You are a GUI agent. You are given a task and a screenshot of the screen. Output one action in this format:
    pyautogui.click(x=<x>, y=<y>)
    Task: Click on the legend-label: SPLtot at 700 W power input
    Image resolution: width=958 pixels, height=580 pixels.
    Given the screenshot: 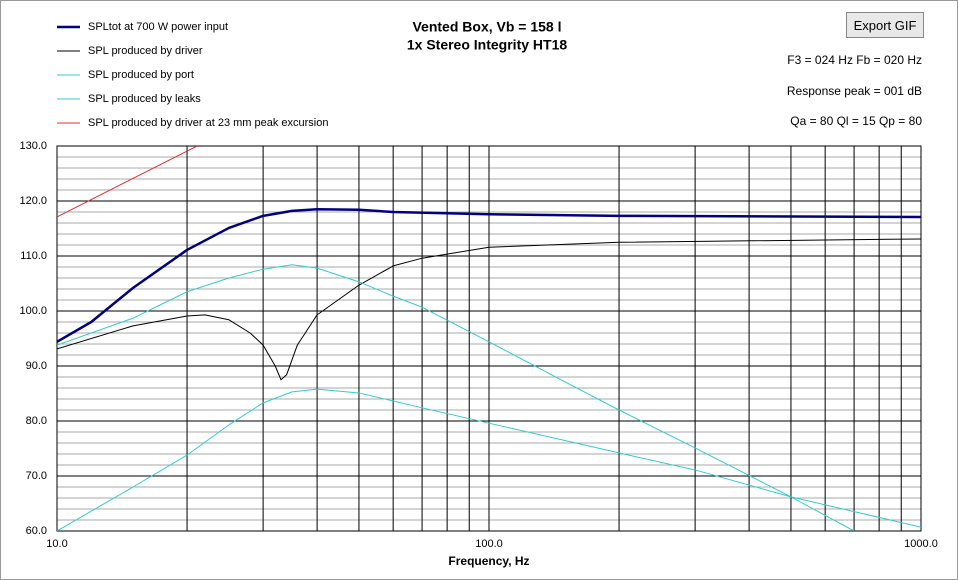 What is the action you would take?
    pyautogui.click(x=158, y=27)
    